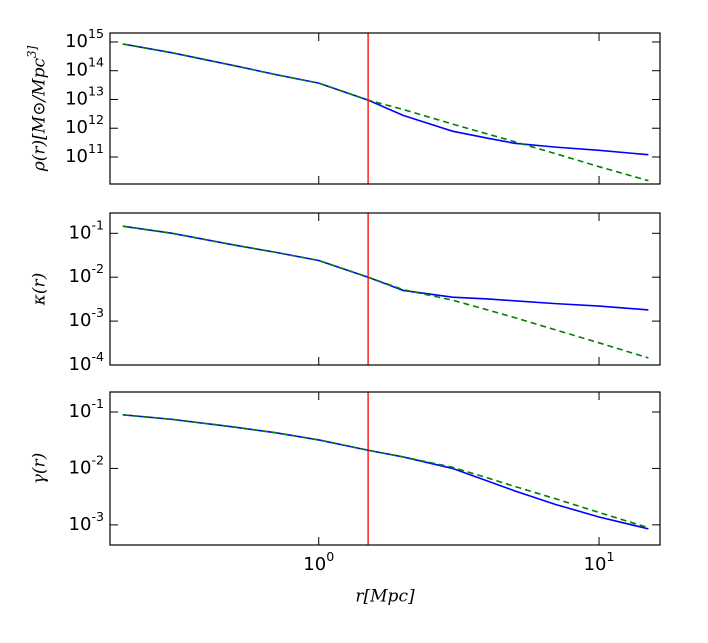  I want to click on x-tick-label: 10¹, so click(599, 562).